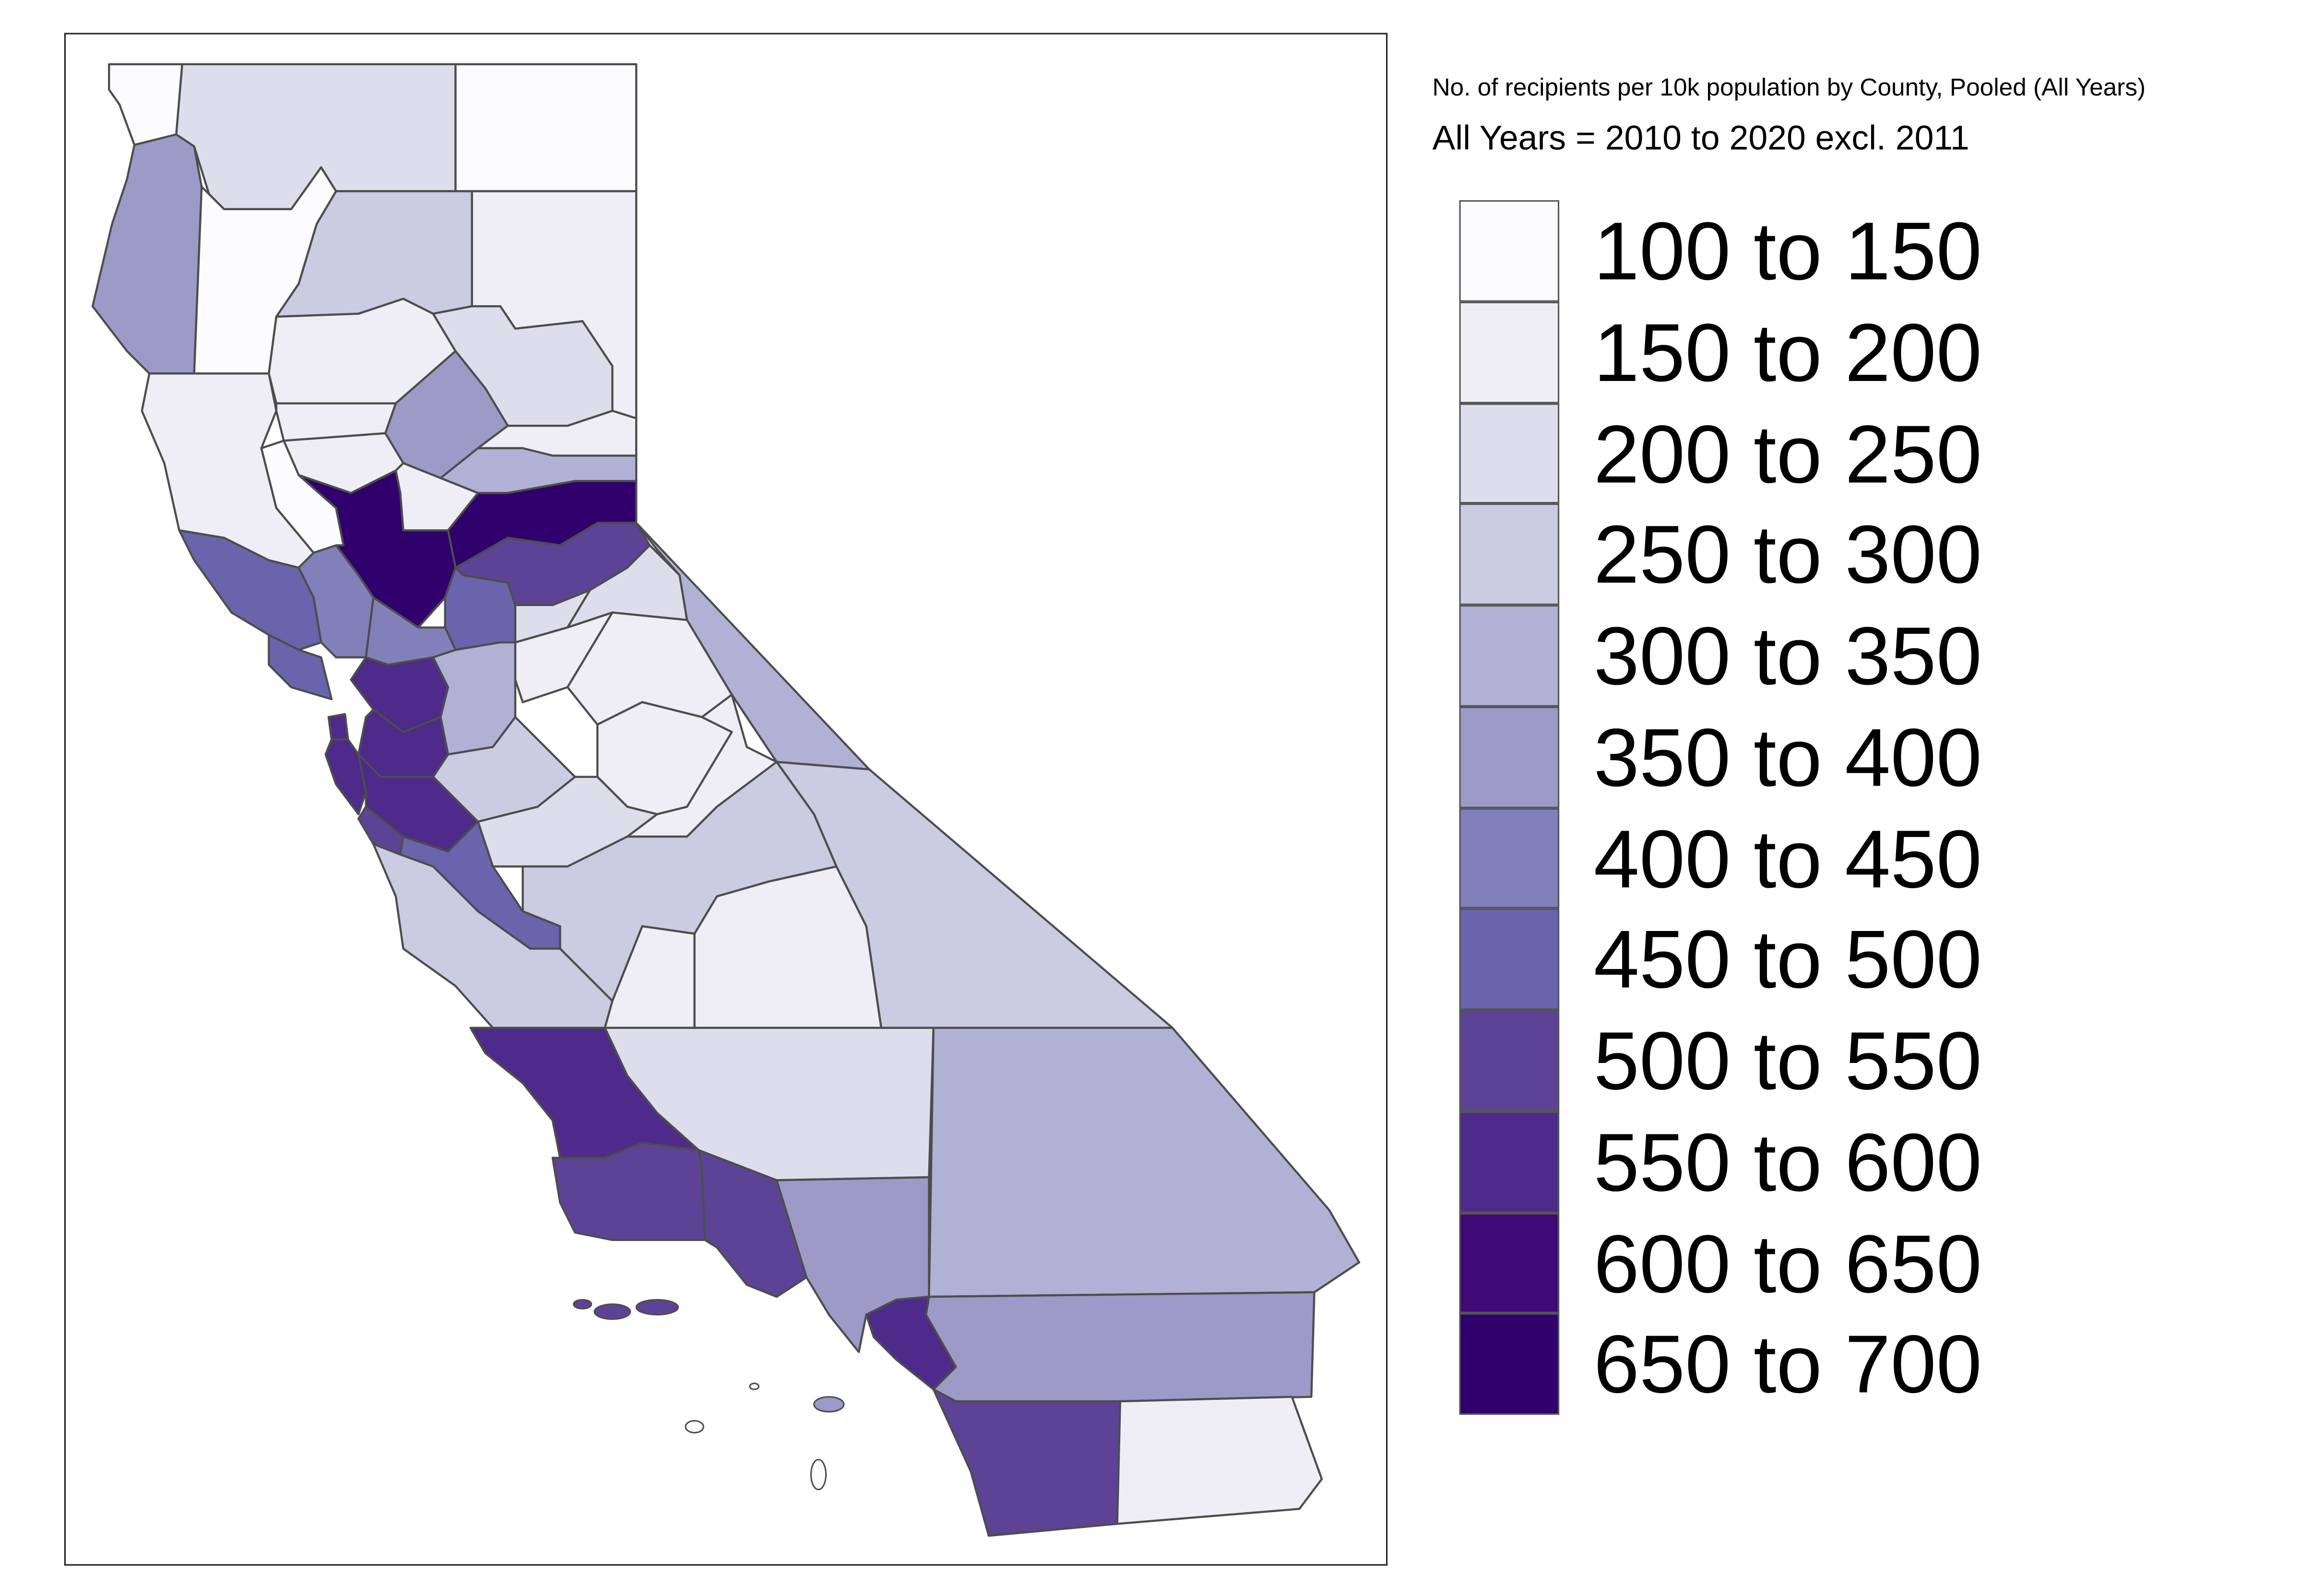  Describe the element at coordinates (1027, 1462) in the screenshot. I see `county-san-diego` at that location.